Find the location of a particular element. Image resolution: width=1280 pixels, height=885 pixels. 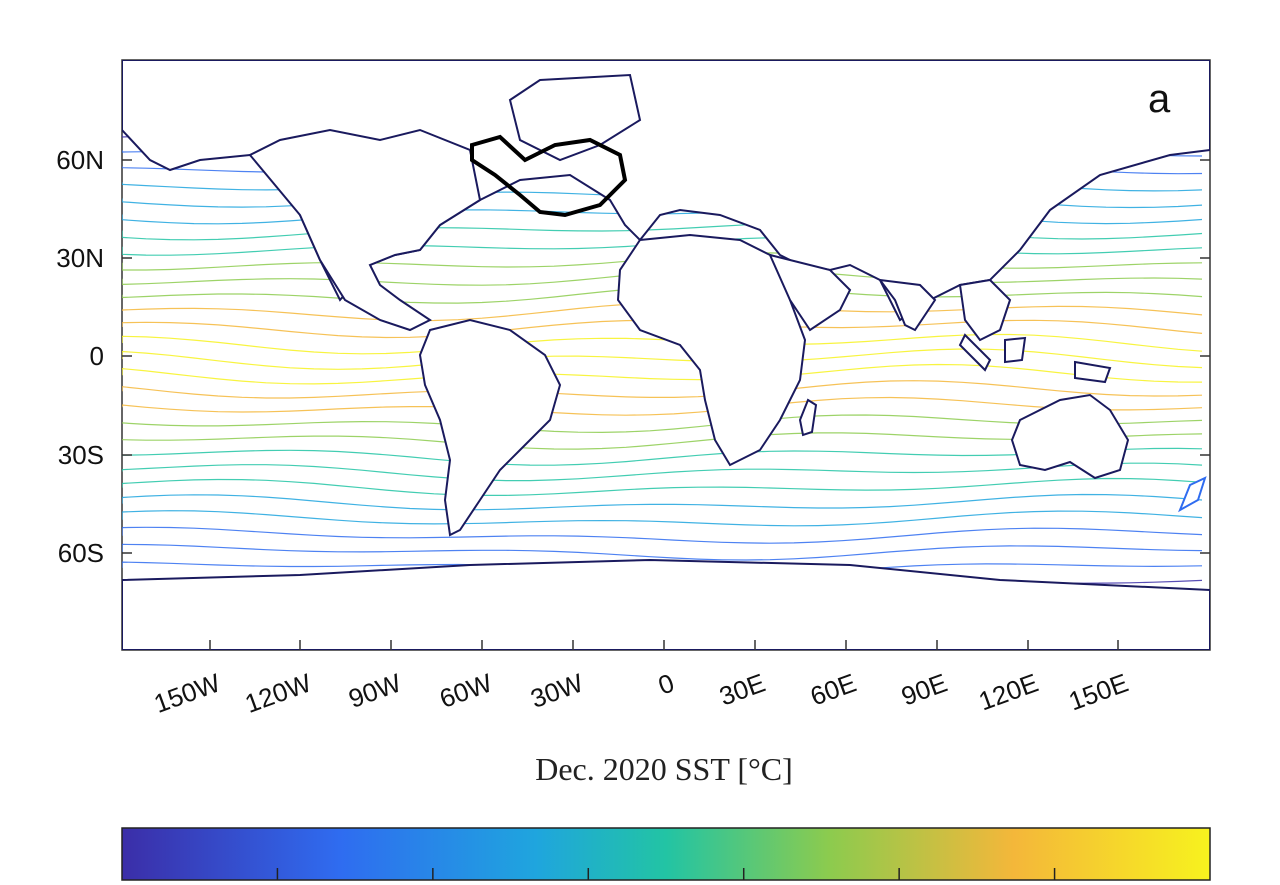

longitude-axis is located at coordinates (664, 645).